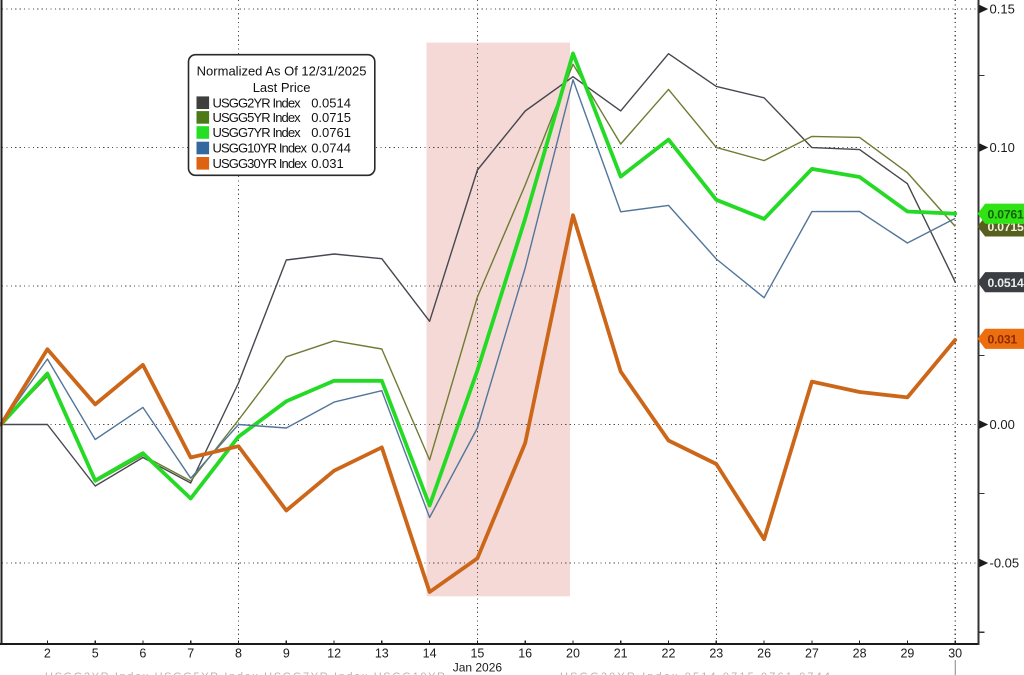 This screenshot has width=1024, height=675. What do you see at coordinates (47, 654) in the screenshot?
I see `svg-text: 2` at bounding box center [47, 654].